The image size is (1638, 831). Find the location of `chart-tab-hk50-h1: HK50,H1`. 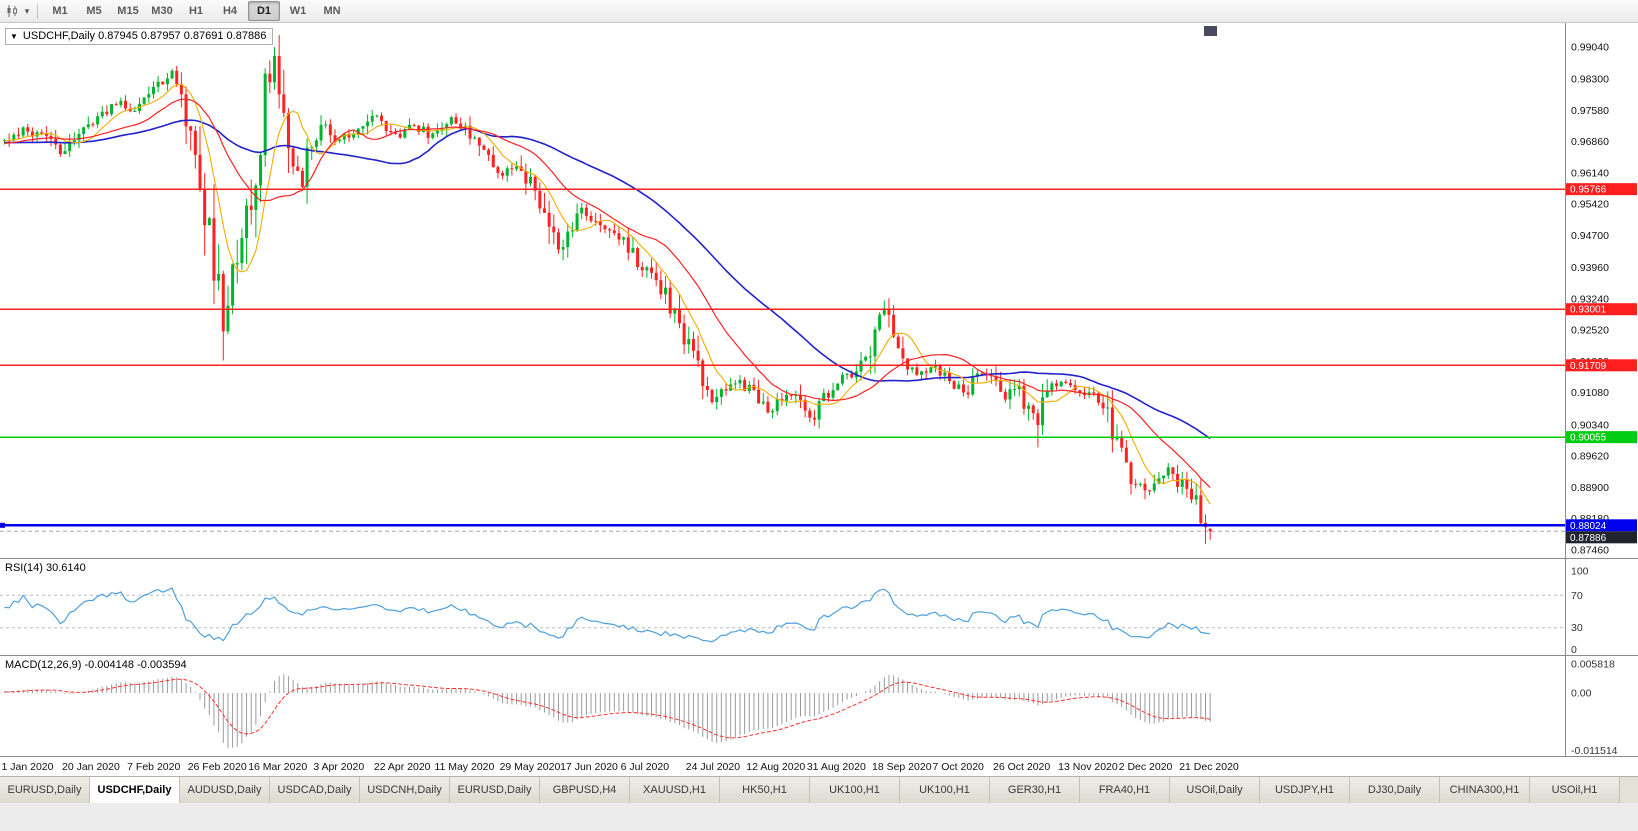

chart-tab-hk50-h1: HK50,H1 is located at coordinates (765, 790).